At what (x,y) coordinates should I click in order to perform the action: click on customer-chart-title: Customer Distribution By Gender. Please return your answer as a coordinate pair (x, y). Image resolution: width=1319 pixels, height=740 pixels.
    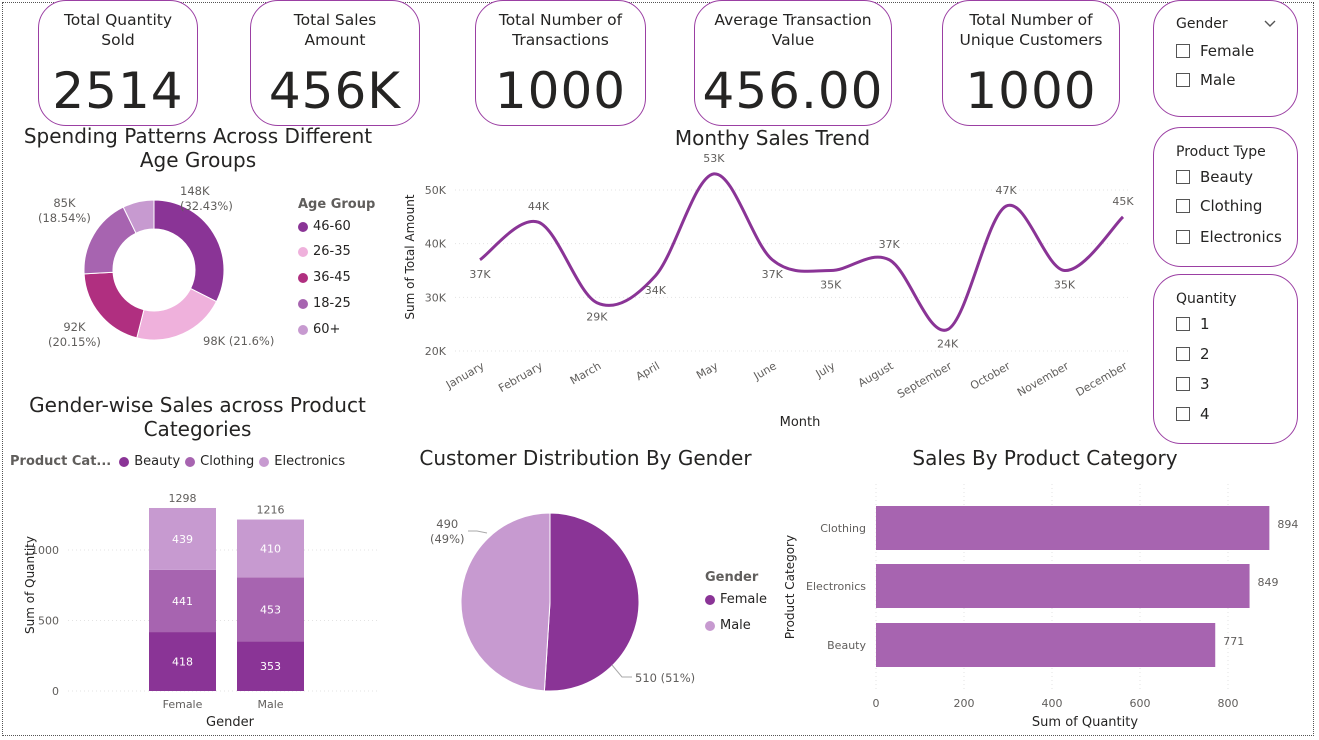
    Looking at the image, I should click on (585, 458).